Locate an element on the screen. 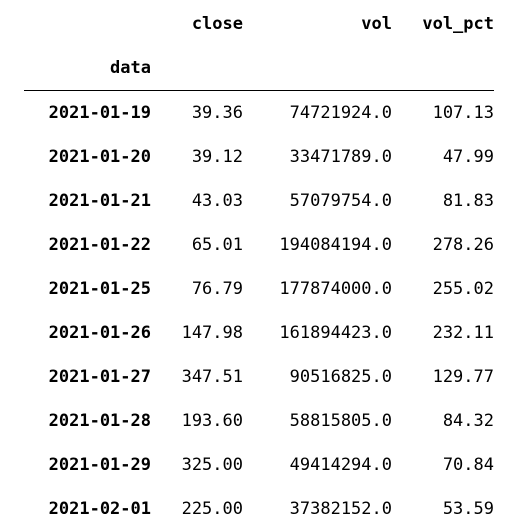  vol-cell: 37382152.0 is located at coordinates (317, 509).